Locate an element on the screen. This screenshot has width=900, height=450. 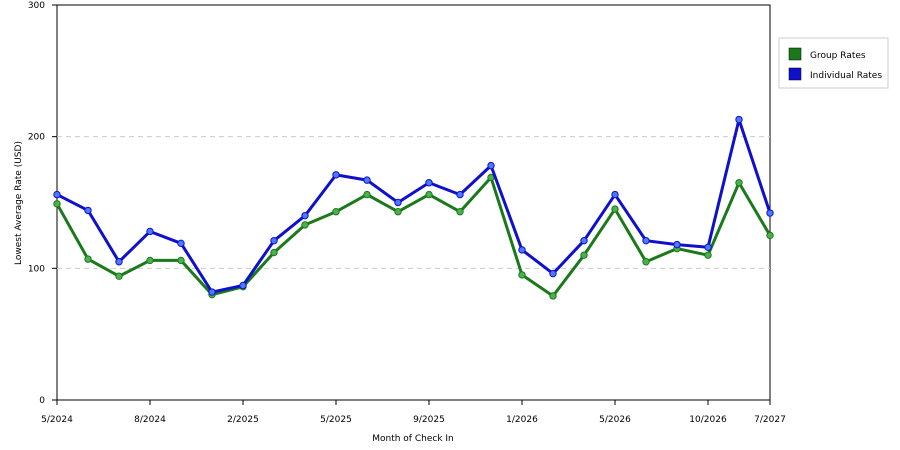
x-axis-label: Month of Check In is located at coordinates (413, 439).